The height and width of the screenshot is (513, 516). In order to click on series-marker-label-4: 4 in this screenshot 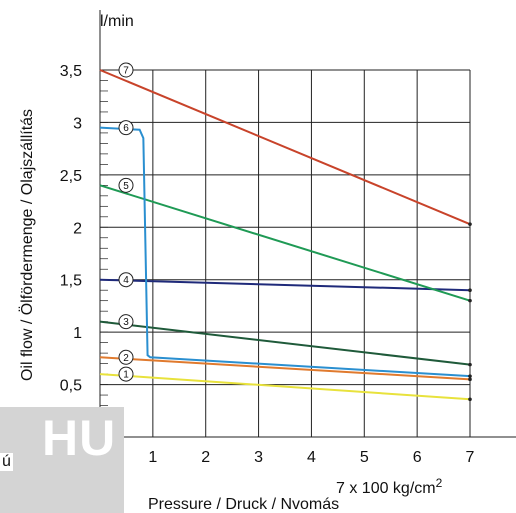, I will do `click(126, 280)`.